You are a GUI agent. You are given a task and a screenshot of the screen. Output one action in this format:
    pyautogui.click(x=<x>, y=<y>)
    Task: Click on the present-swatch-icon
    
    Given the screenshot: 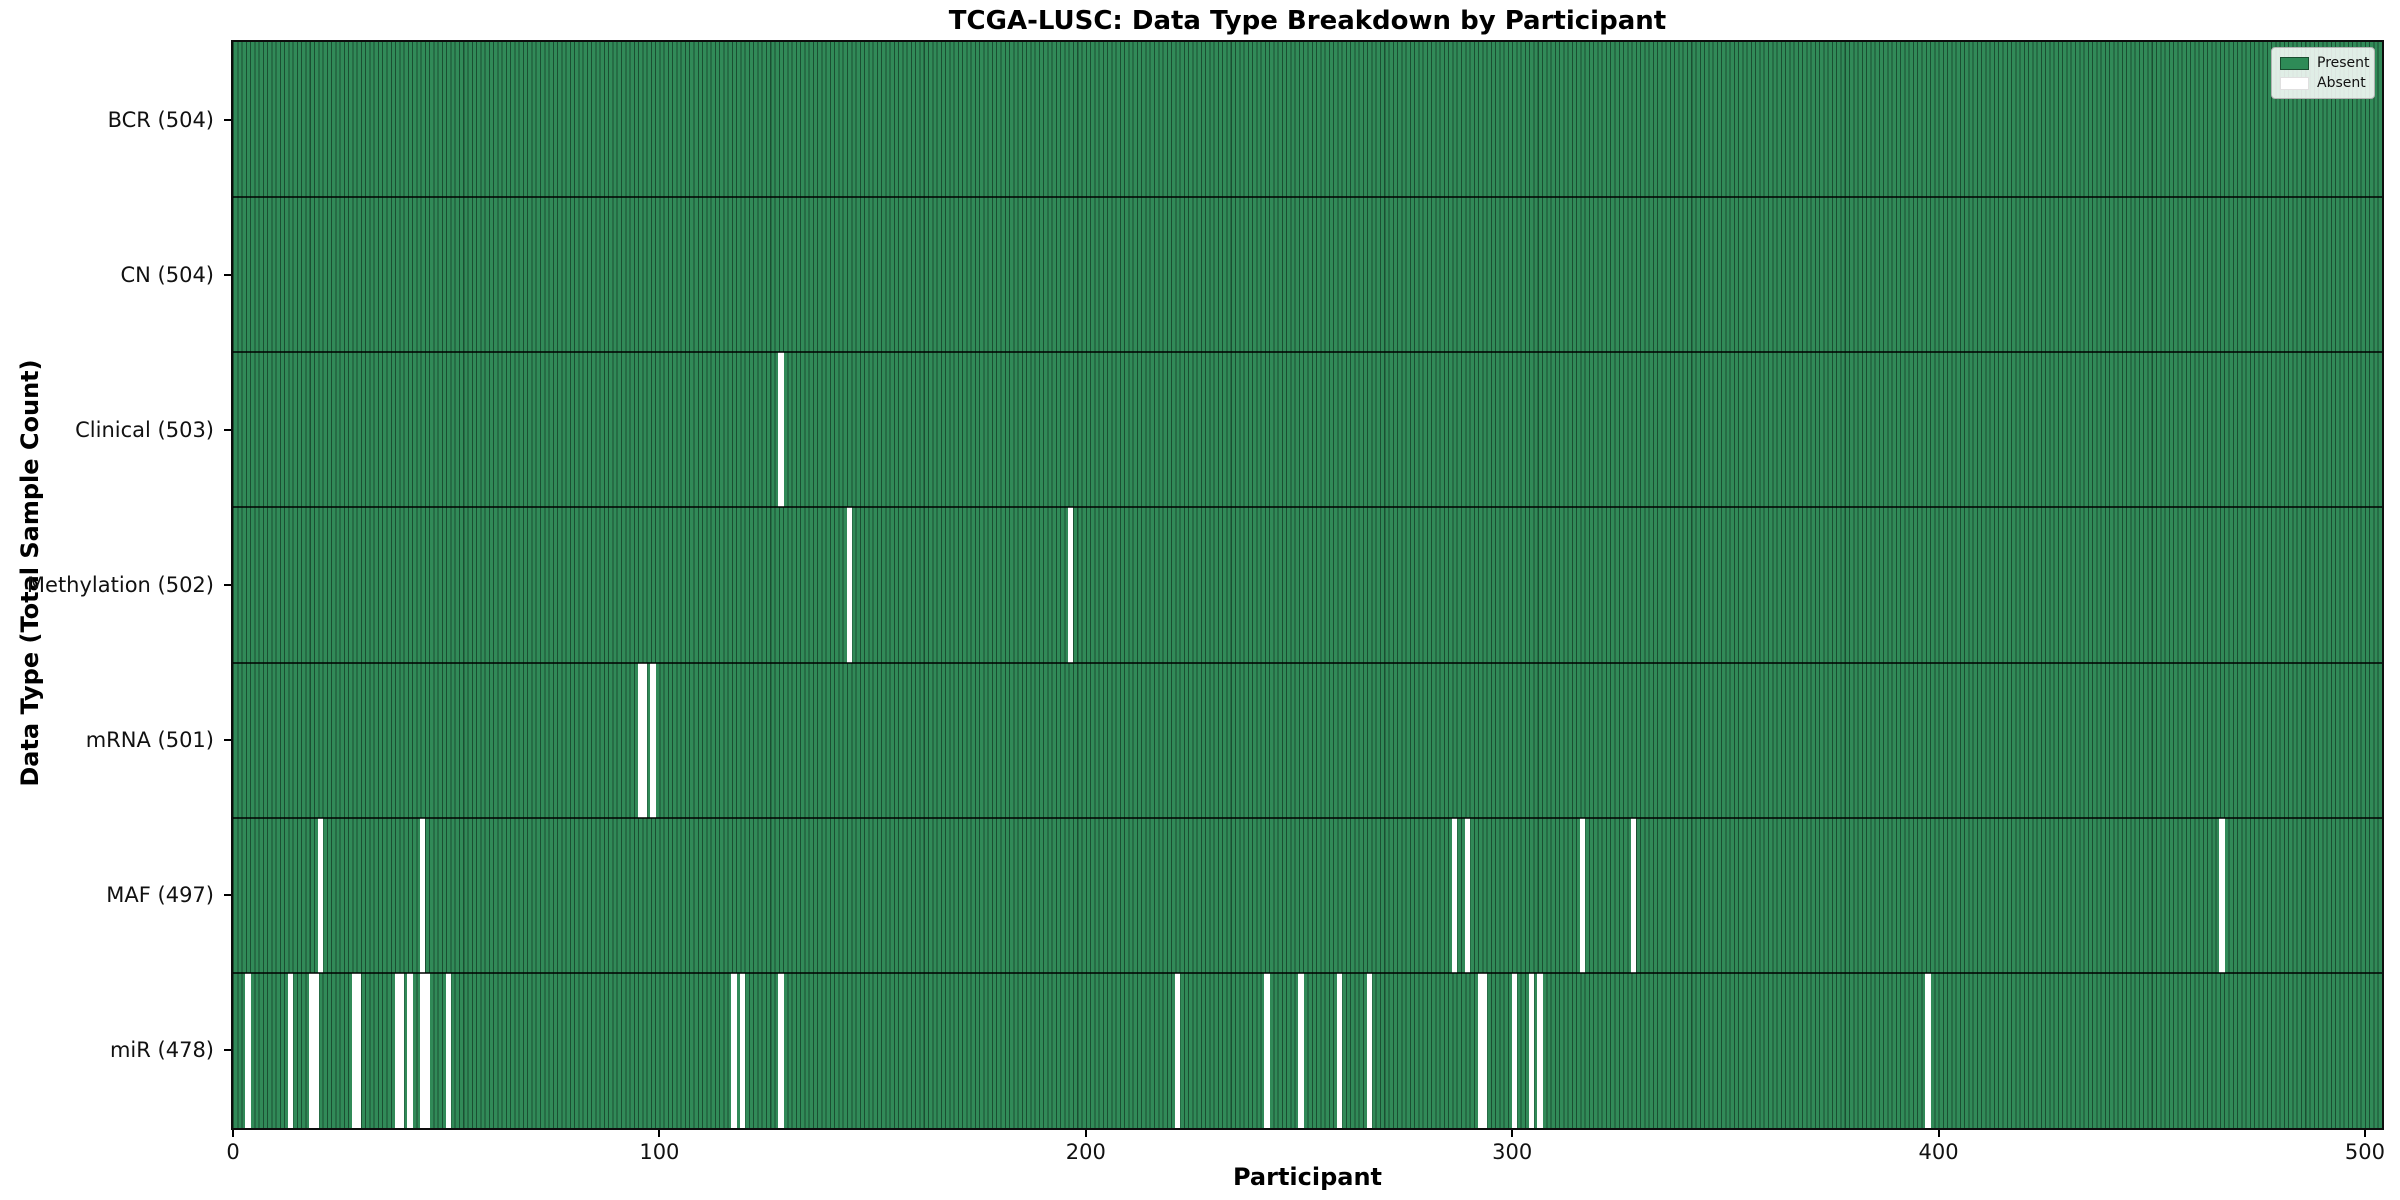 What is the action you would take?
    pyautogui.click(x=2294, y=63)
    